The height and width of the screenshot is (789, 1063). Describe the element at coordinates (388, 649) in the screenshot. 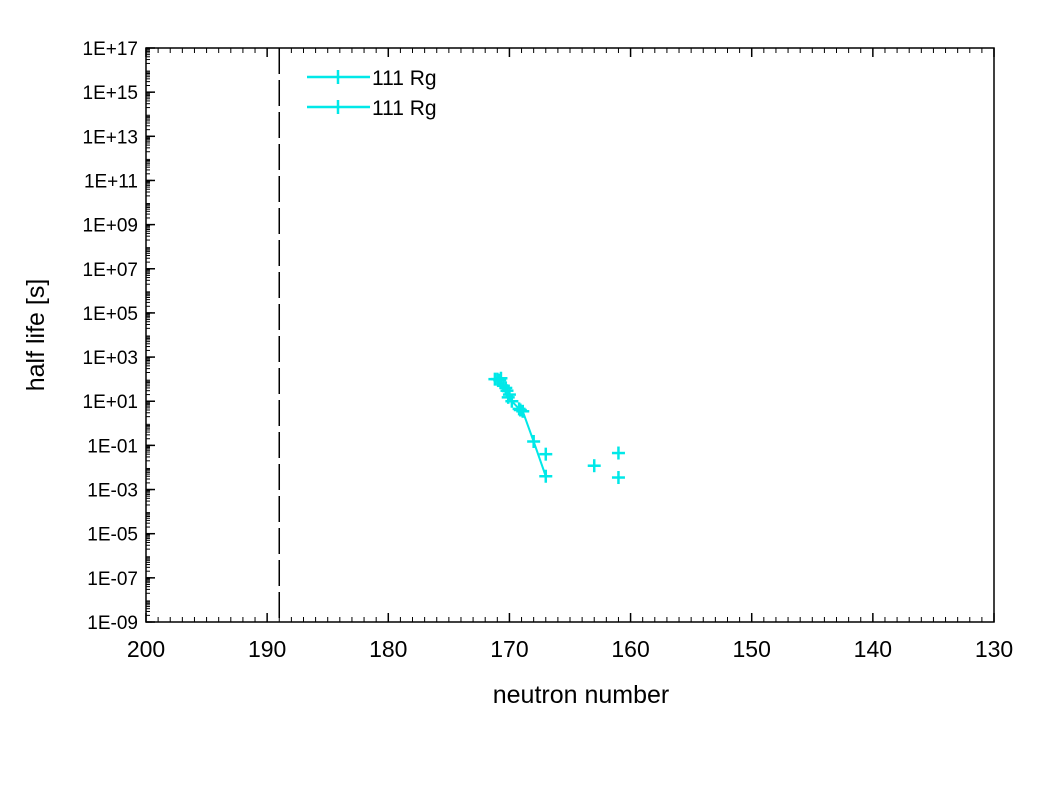

I see `x-tick-label: 180` at that location.